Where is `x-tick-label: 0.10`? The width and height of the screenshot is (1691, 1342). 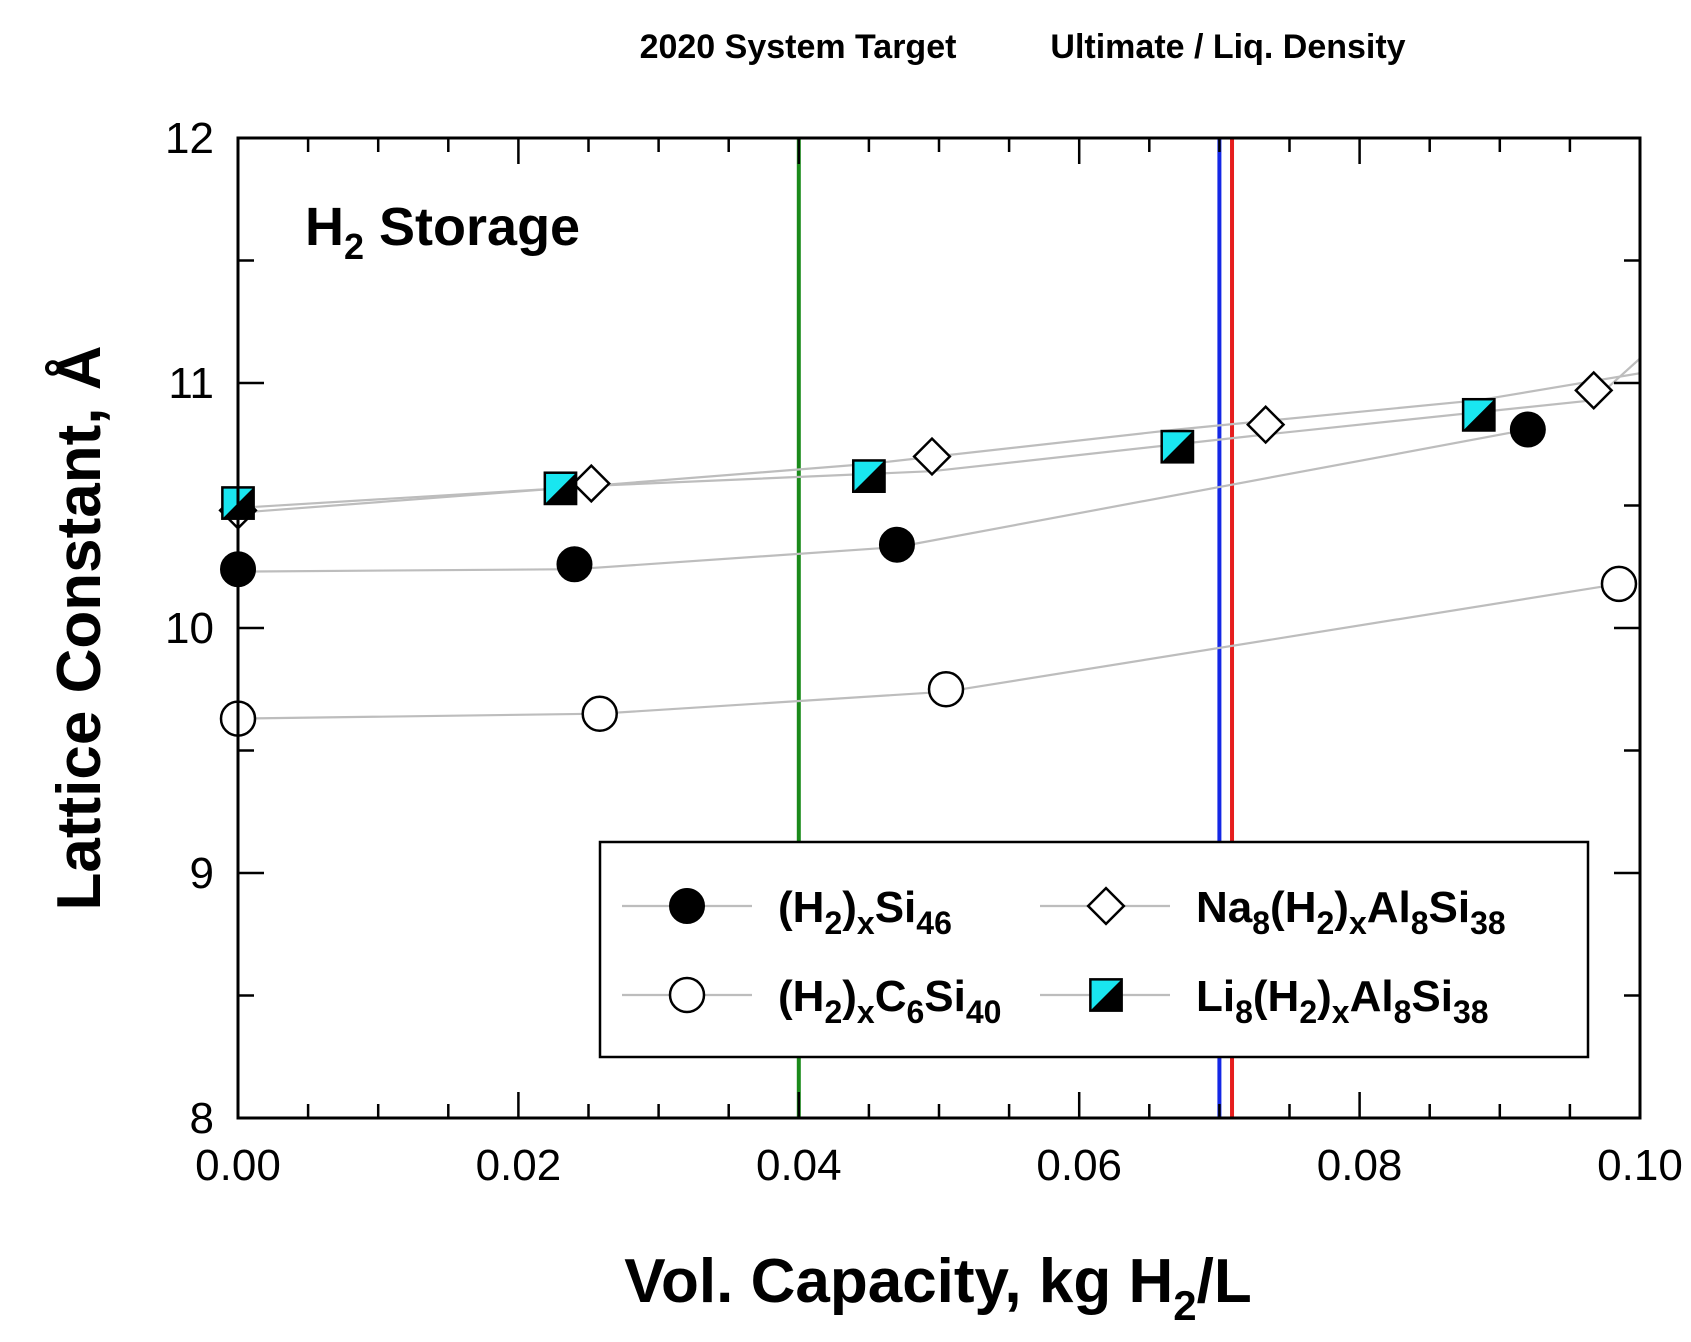
x-tick-label: 0.10 is located at coordinates (1640, 1165).